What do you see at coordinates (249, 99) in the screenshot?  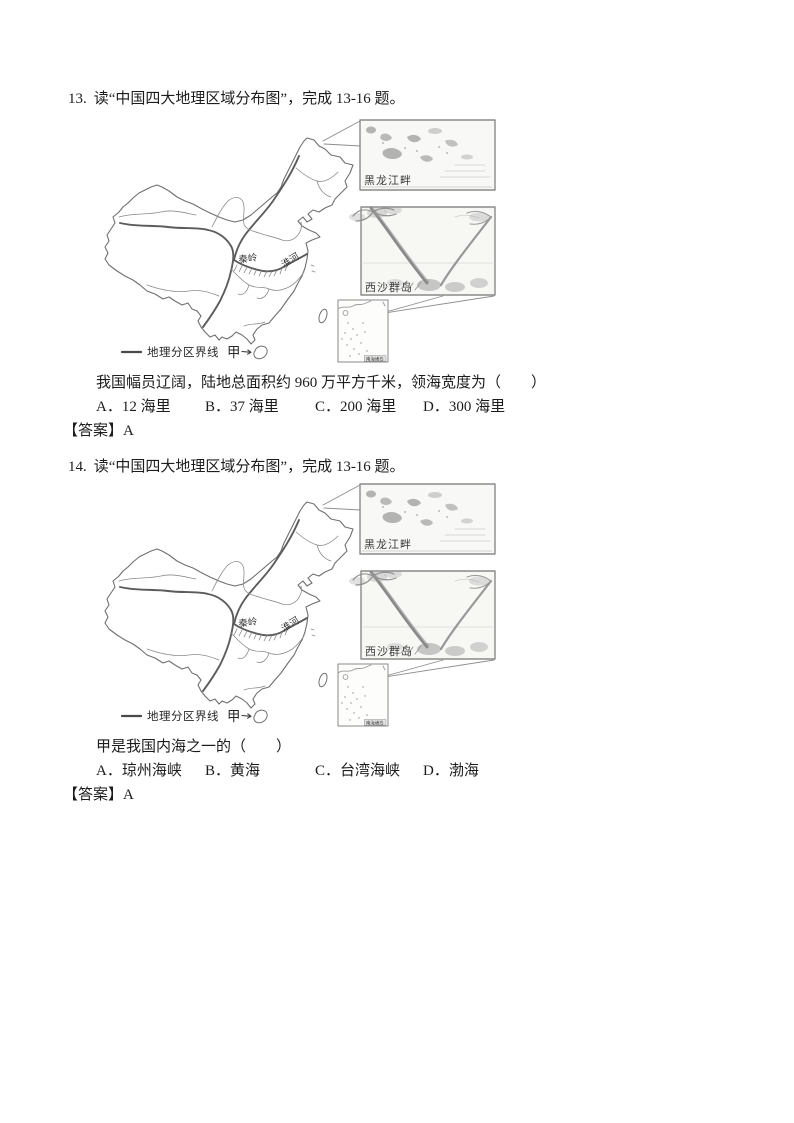 I see `question-13-intro: 读“中国四大地理区域分布图”，完成 13-16 题。` at bounding box center [249, 99].